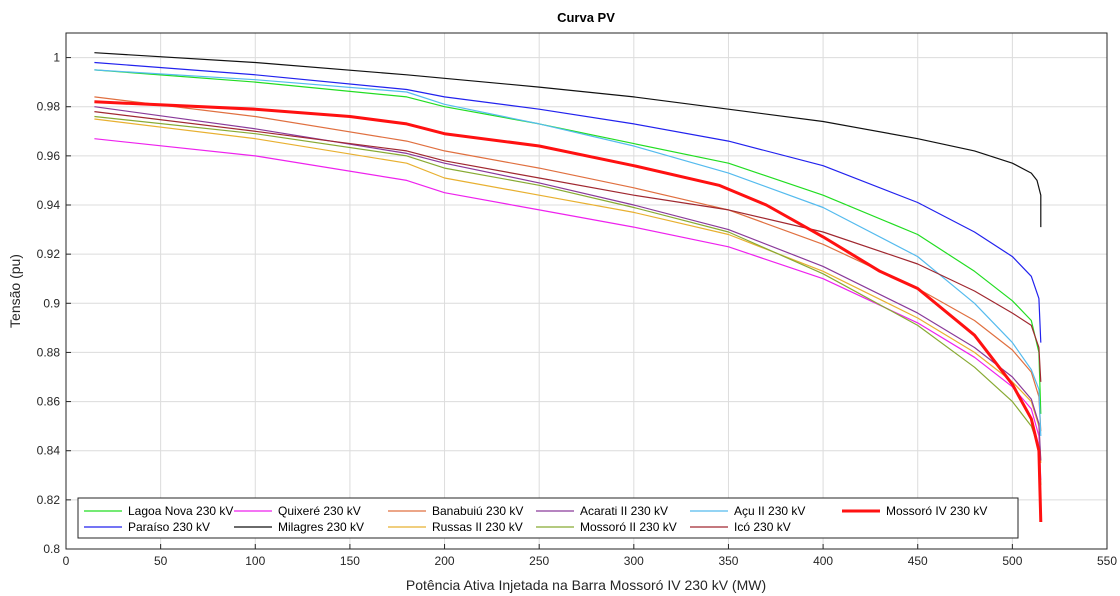 The height and width of the screenshot is (596, 1120). I want to click on x-tick-label: 300, so click(634, 561).